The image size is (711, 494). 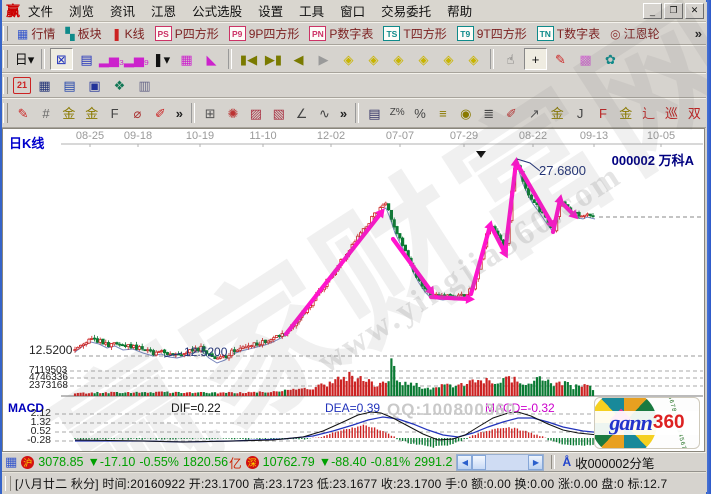 What do you see at coordinates (580, 113) in the screenshot?
I see `j-line-icon: J` at bounding box center [580, 113].